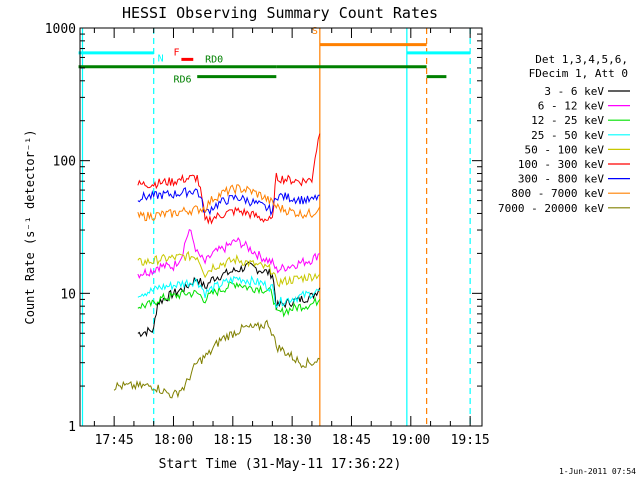 This screenshot has height=480, width=640. What do you see at coordinates (315, 31) in the screenshot?
I see `annotation-label-s: S` at bounding box center [315, 31].